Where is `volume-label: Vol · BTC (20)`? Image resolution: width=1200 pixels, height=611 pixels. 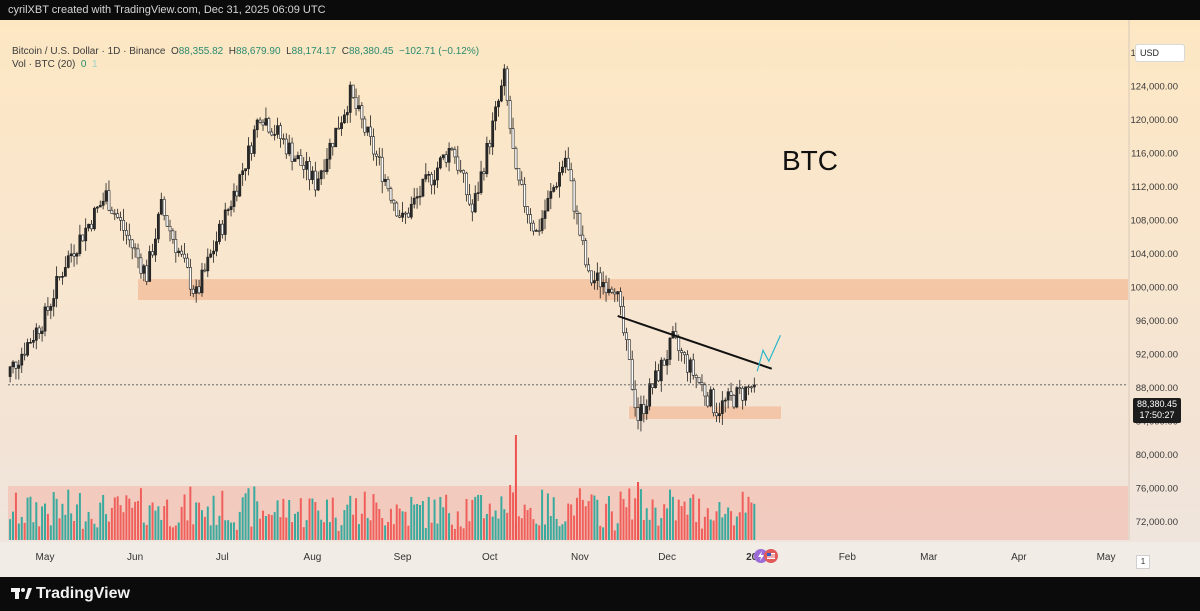 volume-label: Vol · BTC (20) is located at coordinates (44, 64).